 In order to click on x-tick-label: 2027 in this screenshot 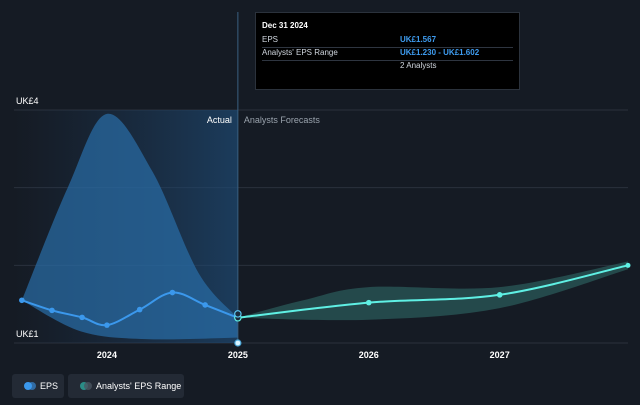, I will do `click(500, 355)`.